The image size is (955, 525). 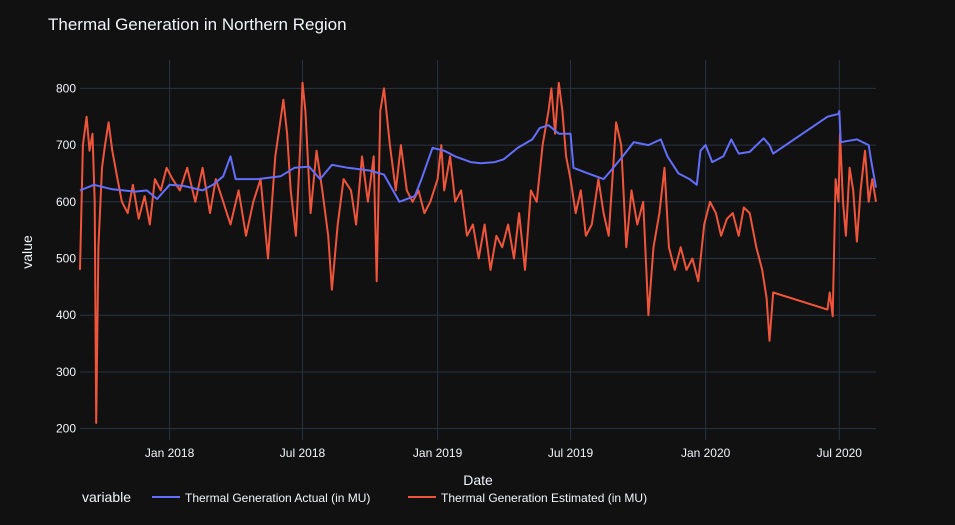 I want to click on legend-entry-estimated: Thermal Generation Estimated (in MU), so click(x=544, y=498).